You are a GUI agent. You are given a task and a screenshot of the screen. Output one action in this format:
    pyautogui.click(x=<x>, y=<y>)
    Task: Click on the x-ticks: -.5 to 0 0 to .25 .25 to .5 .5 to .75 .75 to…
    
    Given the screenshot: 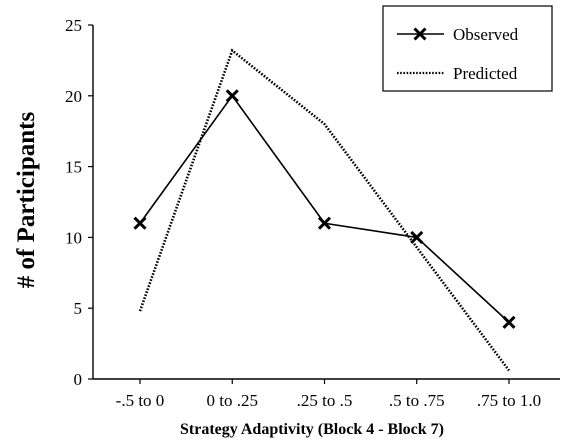 What is the action you would take?
    pyautogui.click(x=328, y=394)
    